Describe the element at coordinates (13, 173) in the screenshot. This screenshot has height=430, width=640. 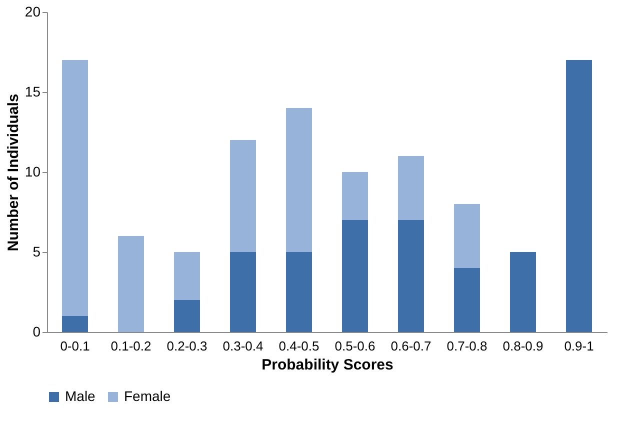
I see `y-axis-title: Number of Individuals` at that location.